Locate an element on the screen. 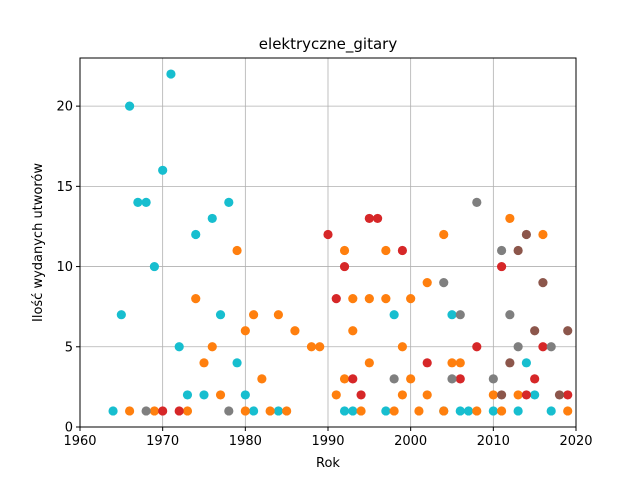 Image resolution: width=640 pixels, height=480 pixels. x-tick-label: 1990 is located at coordinates (327, 441).